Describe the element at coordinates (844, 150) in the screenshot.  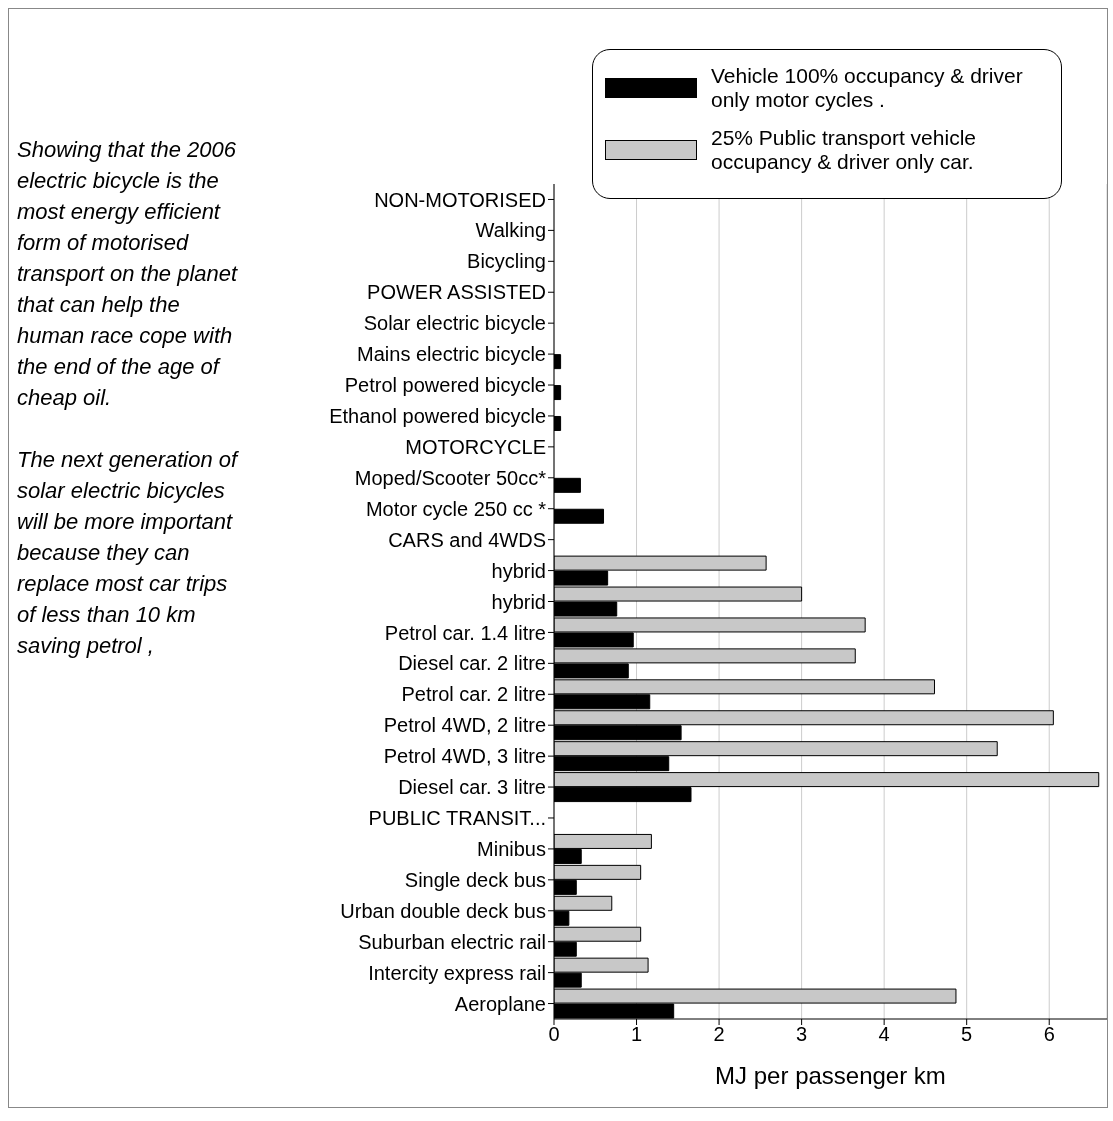
I see `legend-label: 25% Public transport vehicle occupancy & driver only car.` at that location.